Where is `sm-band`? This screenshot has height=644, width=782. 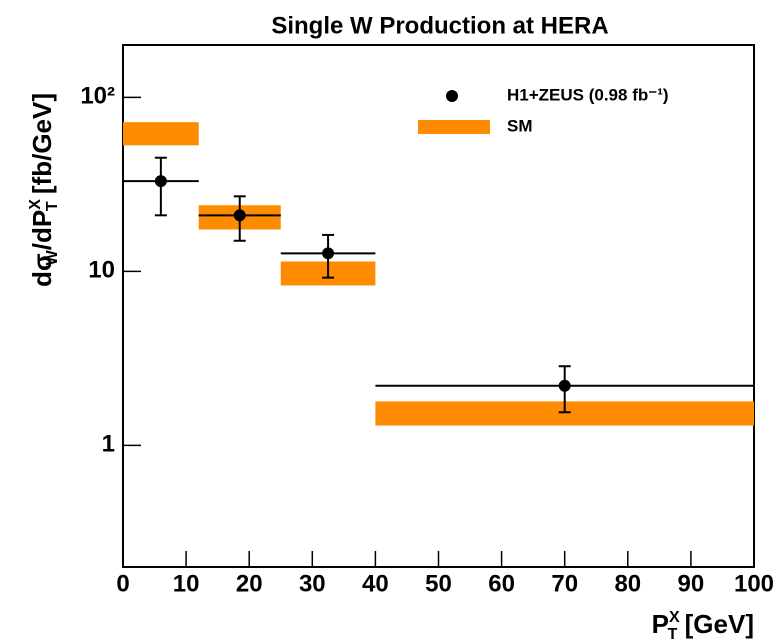
sm-band is located at coordinates (161, 134).